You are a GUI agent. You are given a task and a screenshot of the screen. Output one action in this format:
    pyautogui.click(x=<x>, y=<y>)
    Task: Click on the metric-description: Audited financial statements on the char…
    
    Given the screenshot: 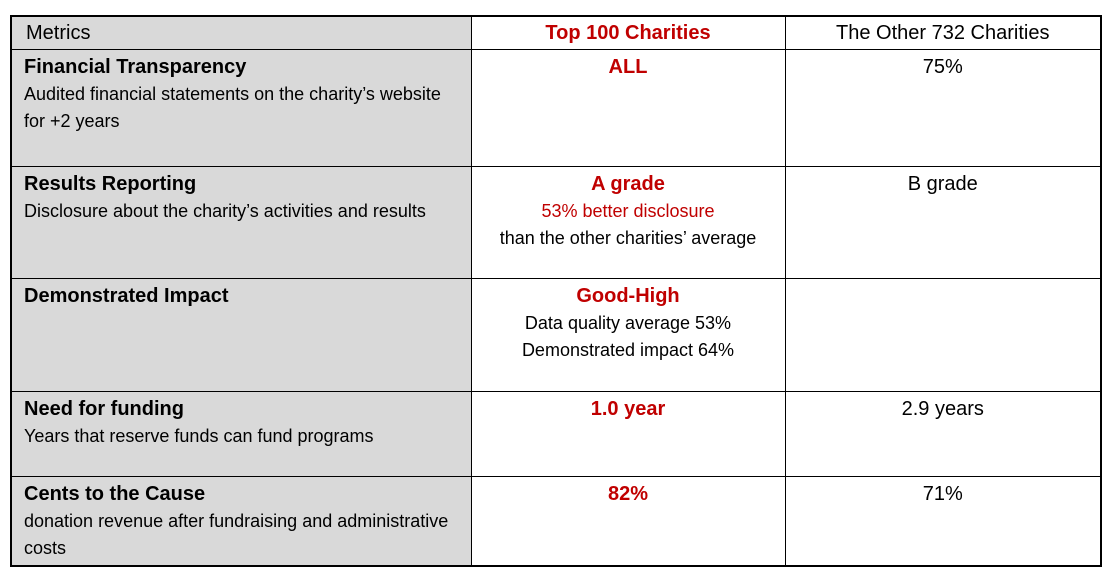 What is the action you would take?
    pyautogui.click(x=232, y=107)
    